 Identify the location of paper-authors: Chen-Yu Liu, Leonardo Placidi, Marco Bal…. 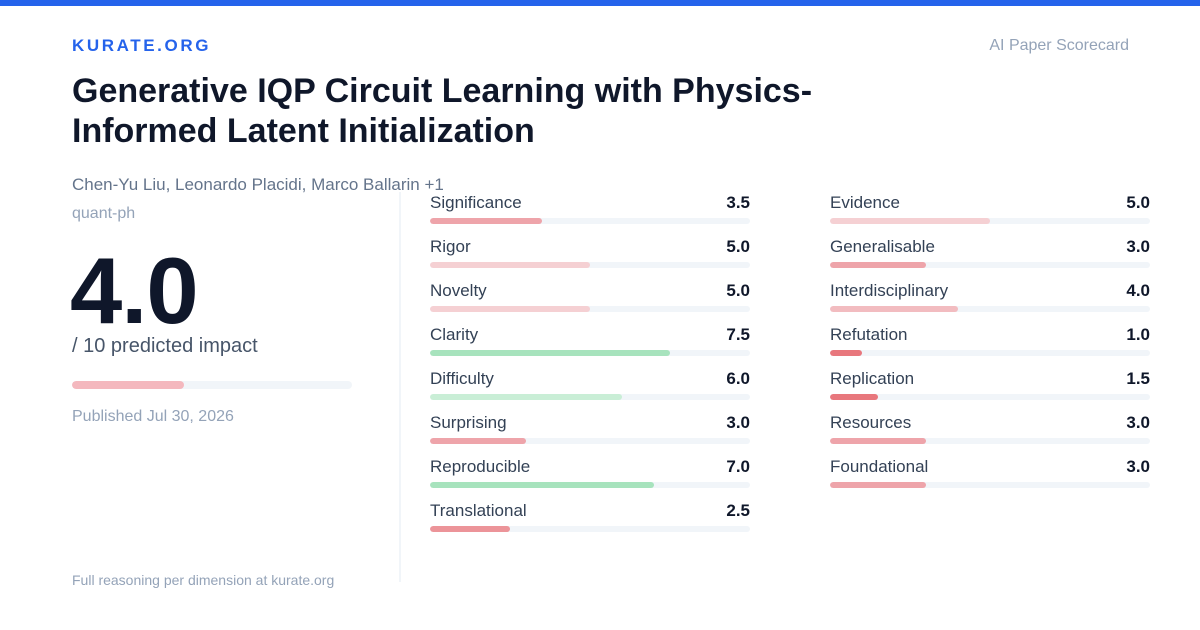
(258, 184).